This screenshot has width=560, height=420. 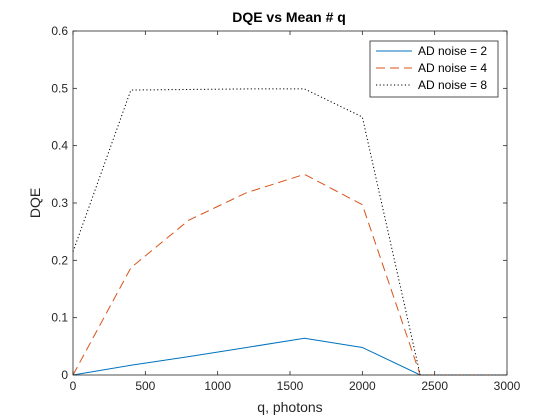 I want to click on chart-title: DQE vs Mean # q, so click(x=289, y=17).